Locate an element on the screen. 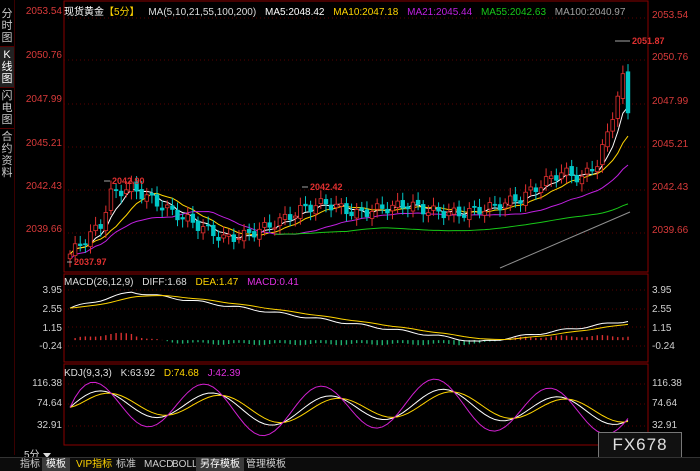 Image resolution: width=700 pixels, height=471 pixels. bottom-tab-macd: MACD is located at coordinates (159, 464).